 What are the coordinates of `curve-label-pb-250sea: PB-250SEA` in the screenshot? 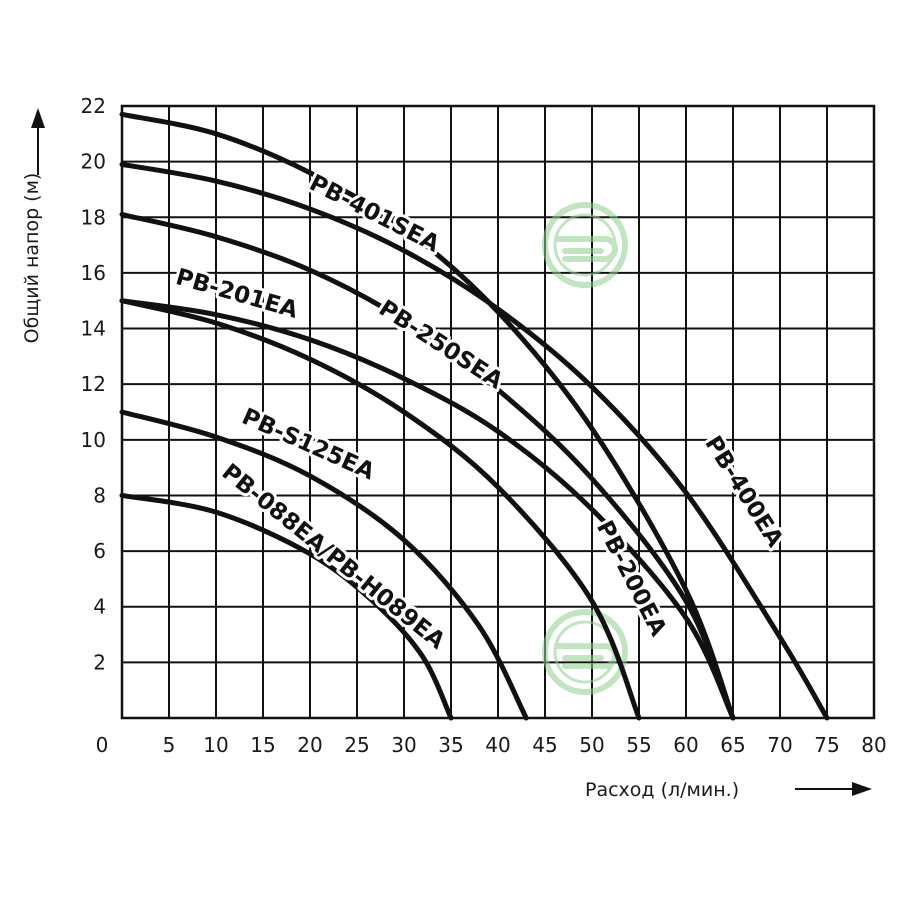 It's located at (440, 344).